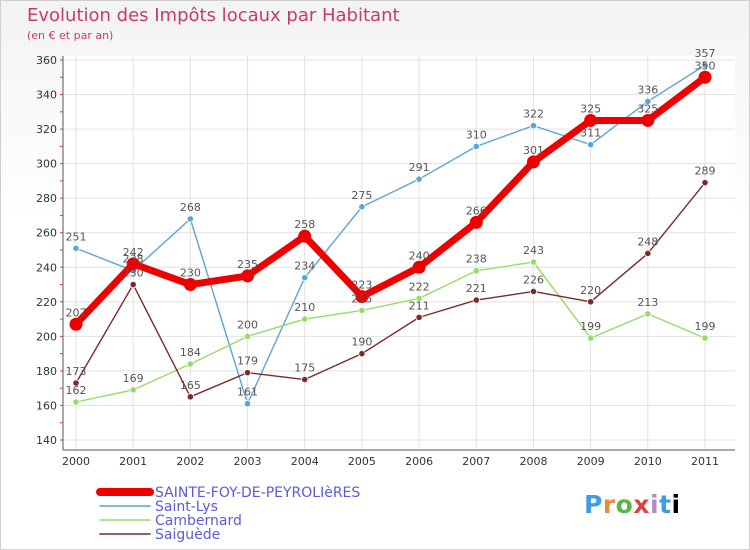 The height and width of the screenshot is (550, 750). I want to click on data-label: 242, so click(133, 252).